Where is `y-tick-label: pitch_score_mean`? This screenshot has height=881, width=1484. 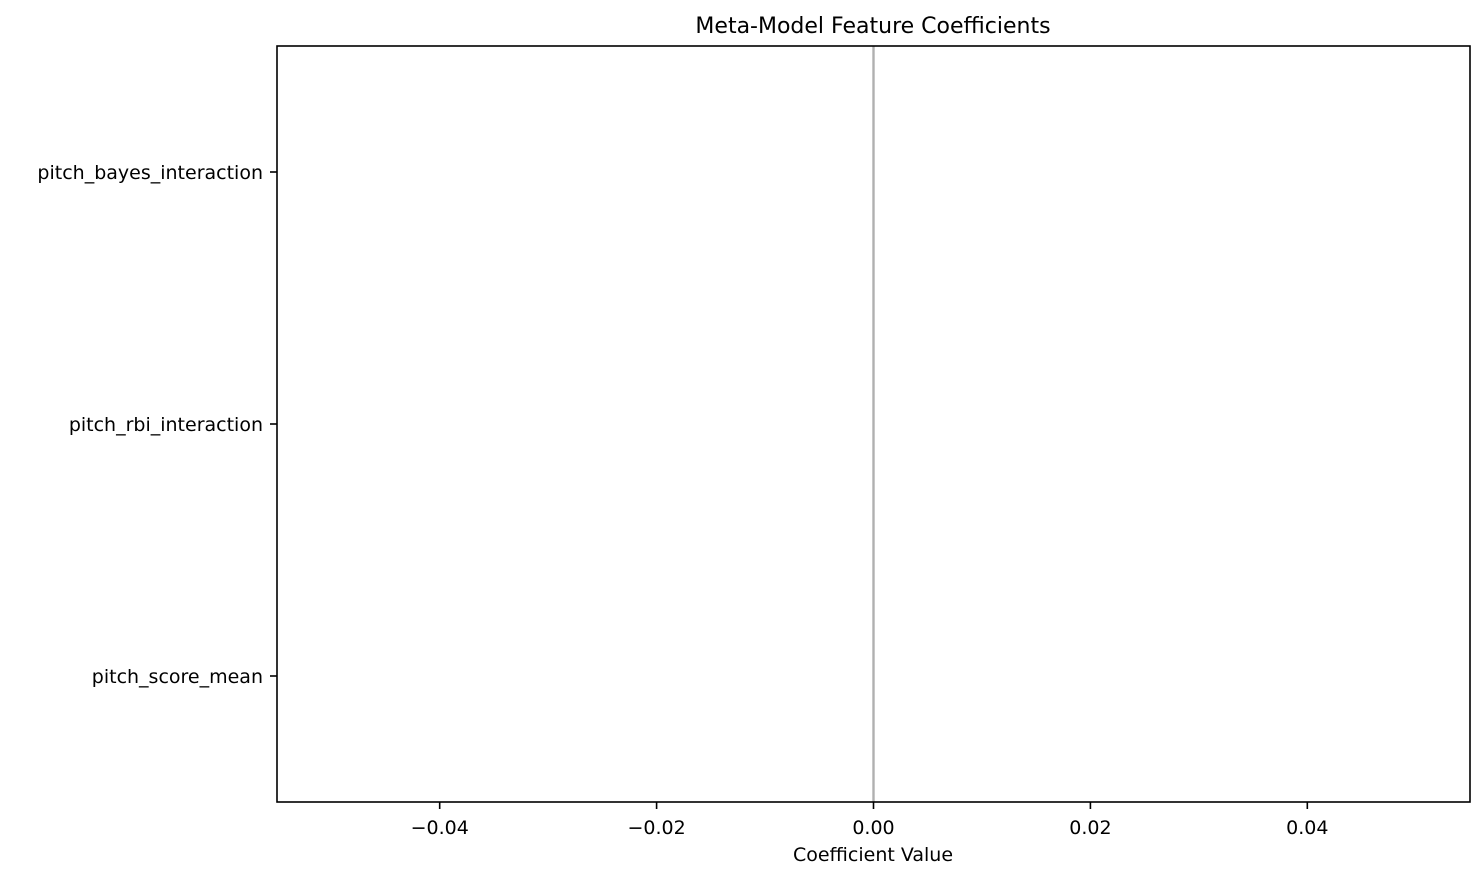 y-tick-label: pitch_score_mean is located at coordinates (177, 677).